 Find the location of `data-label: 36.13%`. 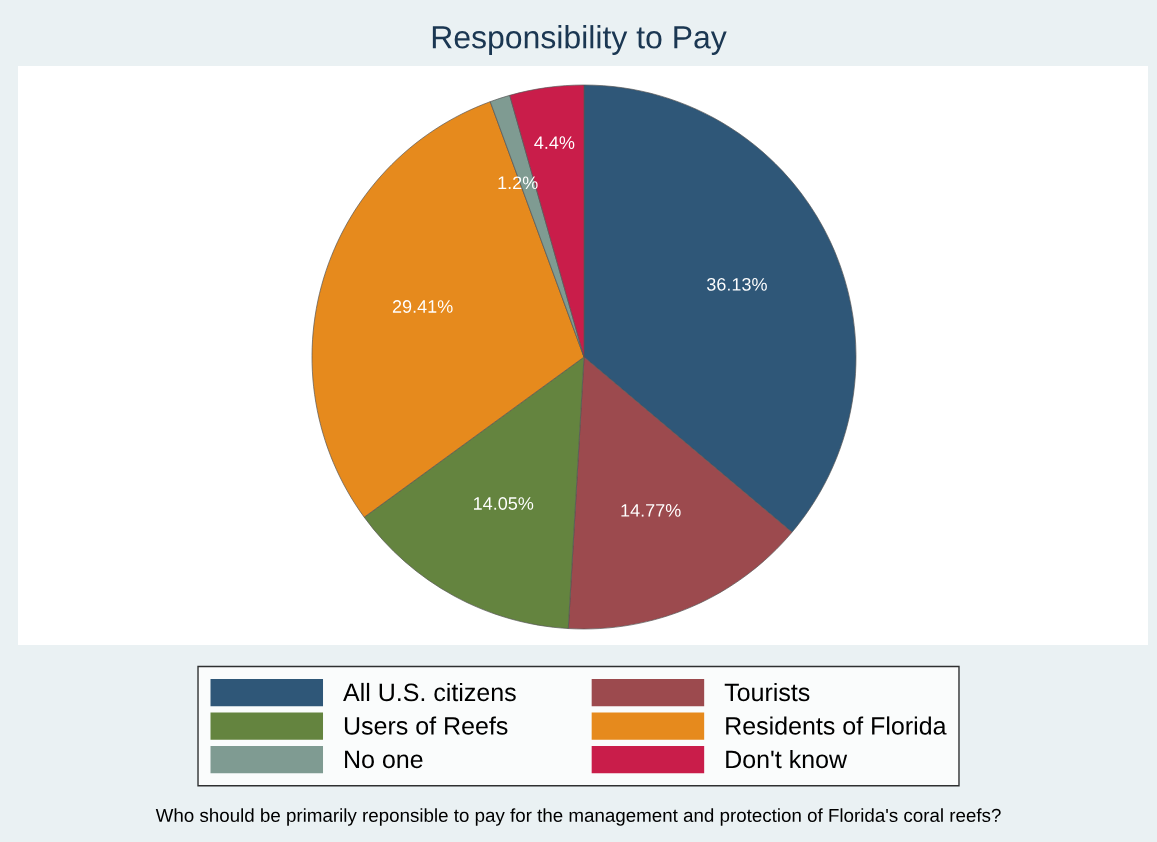

data-label: 36.13% is located at coordinates (736, 284).